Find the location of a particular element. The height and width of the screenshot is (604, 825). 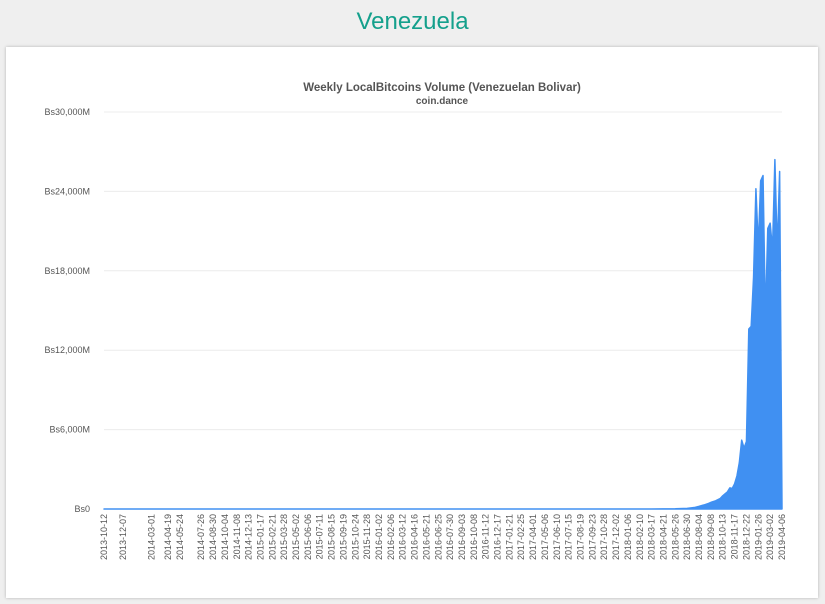

x-tick-label: 2013-12-07 is located at coordinates (123, 537).